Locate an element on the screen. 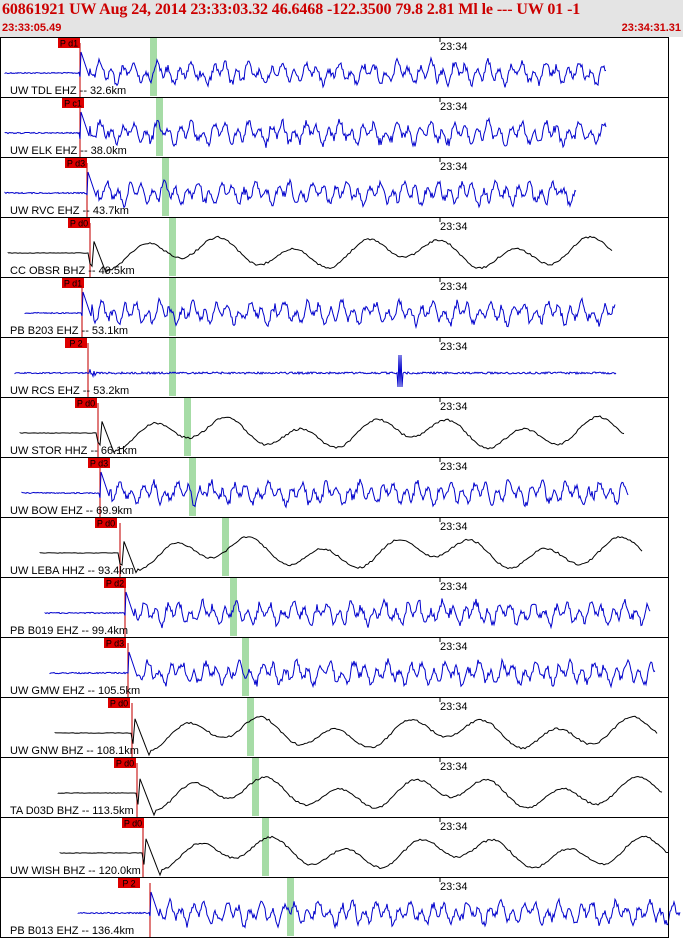 This screenshot has width=683, height=938. trace-row: P d3 23:34 UW BOW EHZ -- 69.9km is located at coordinates (334, 487).